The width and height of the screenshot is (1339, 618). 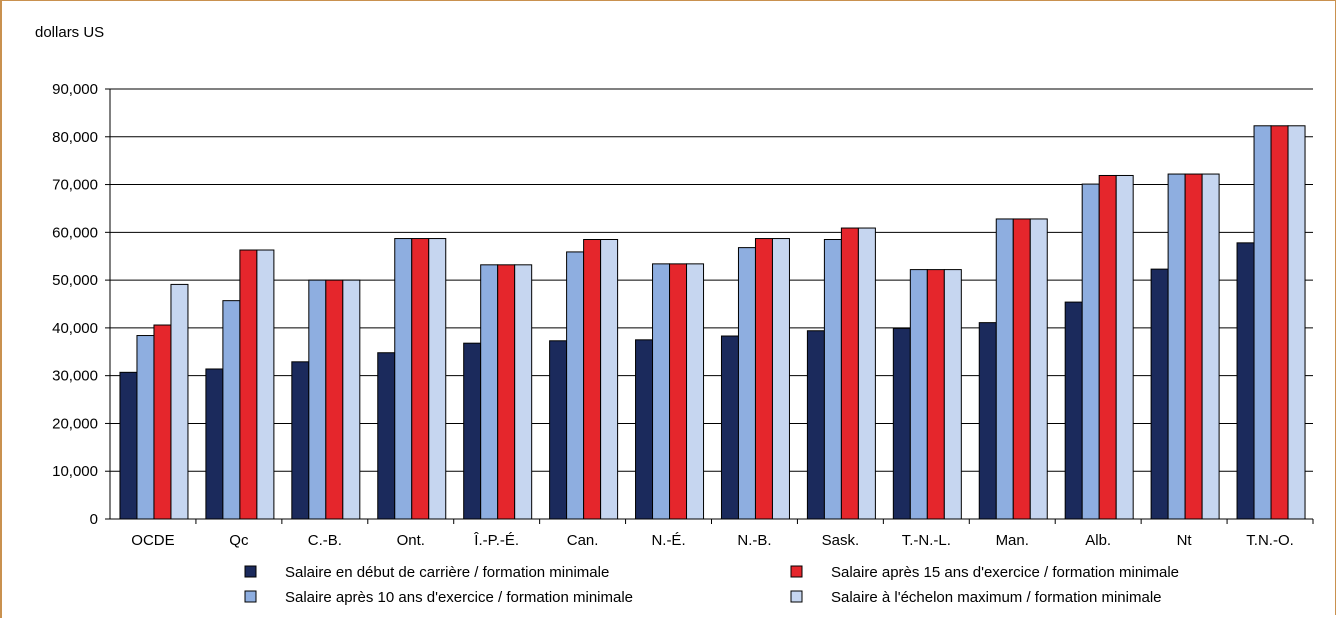 What do you see at coordinates (75, 185) in the screenshot?
I see `y-tick-label-7: 70,000` at bounding box center [75, 185].